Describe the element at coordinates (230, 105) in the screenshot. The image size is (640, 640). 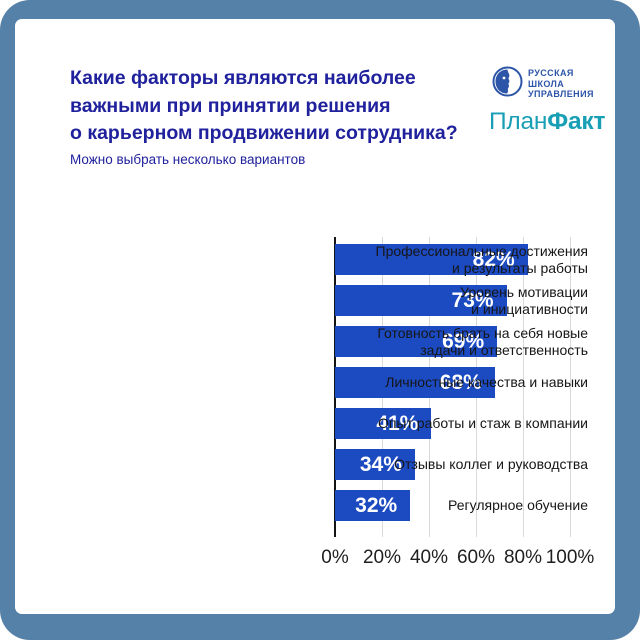
I see `title-line-2: важными при принятии решения` at that location.